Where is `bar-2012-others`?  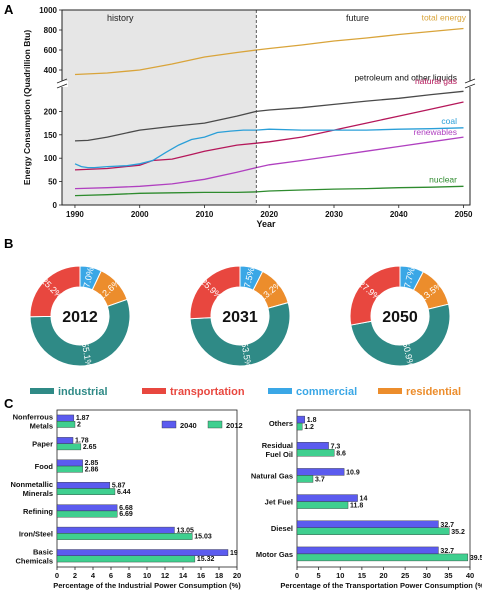 bar-2012-others is located at coordinates (299, 426).